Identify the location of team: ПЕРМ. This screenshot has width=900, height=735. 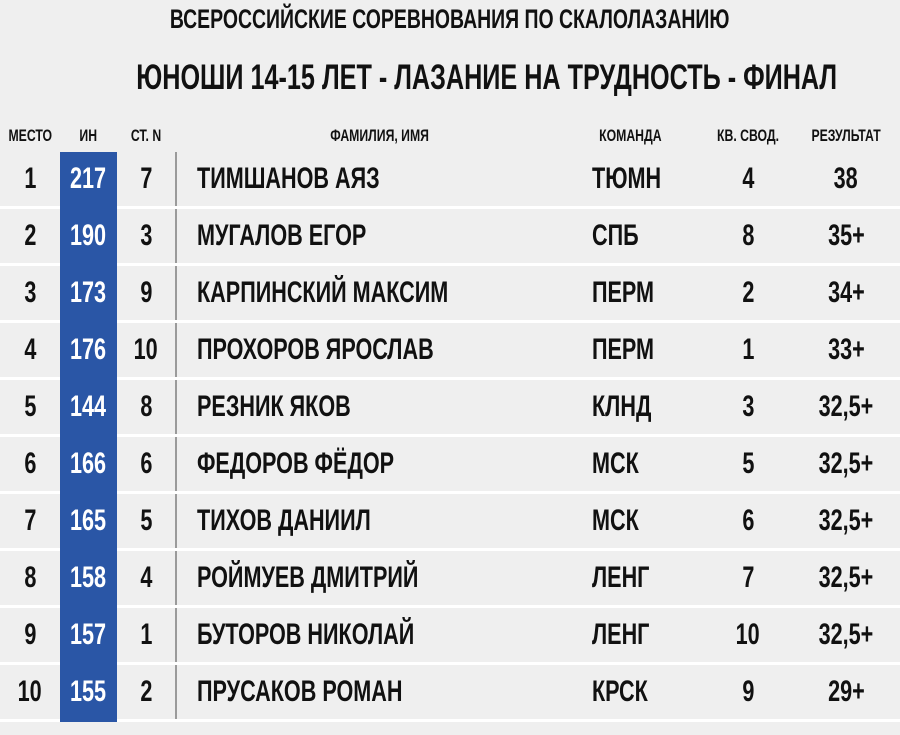
(642, 350).